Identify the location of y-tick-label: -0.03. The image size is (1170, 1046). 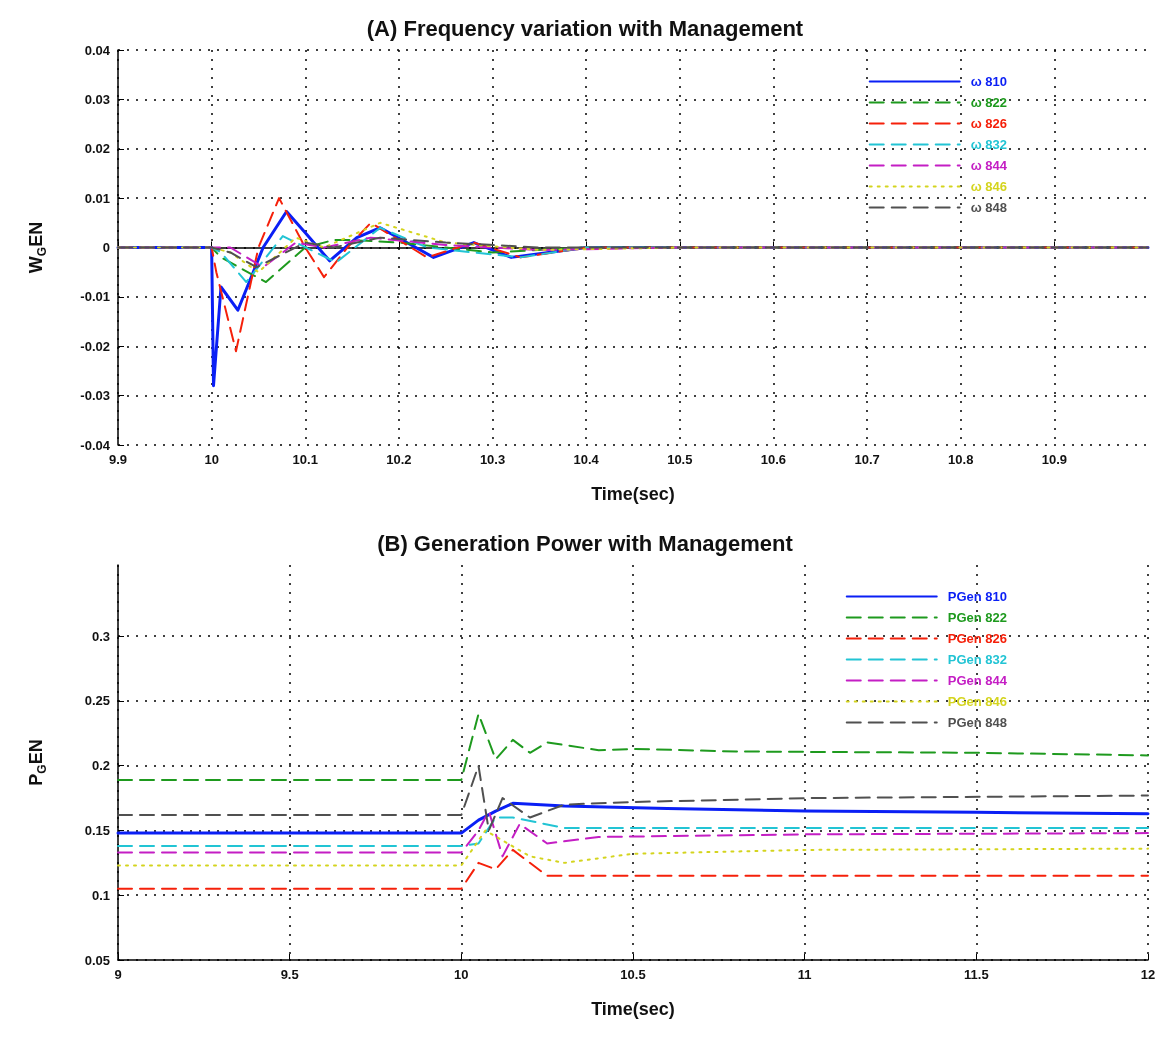
(95, 396).